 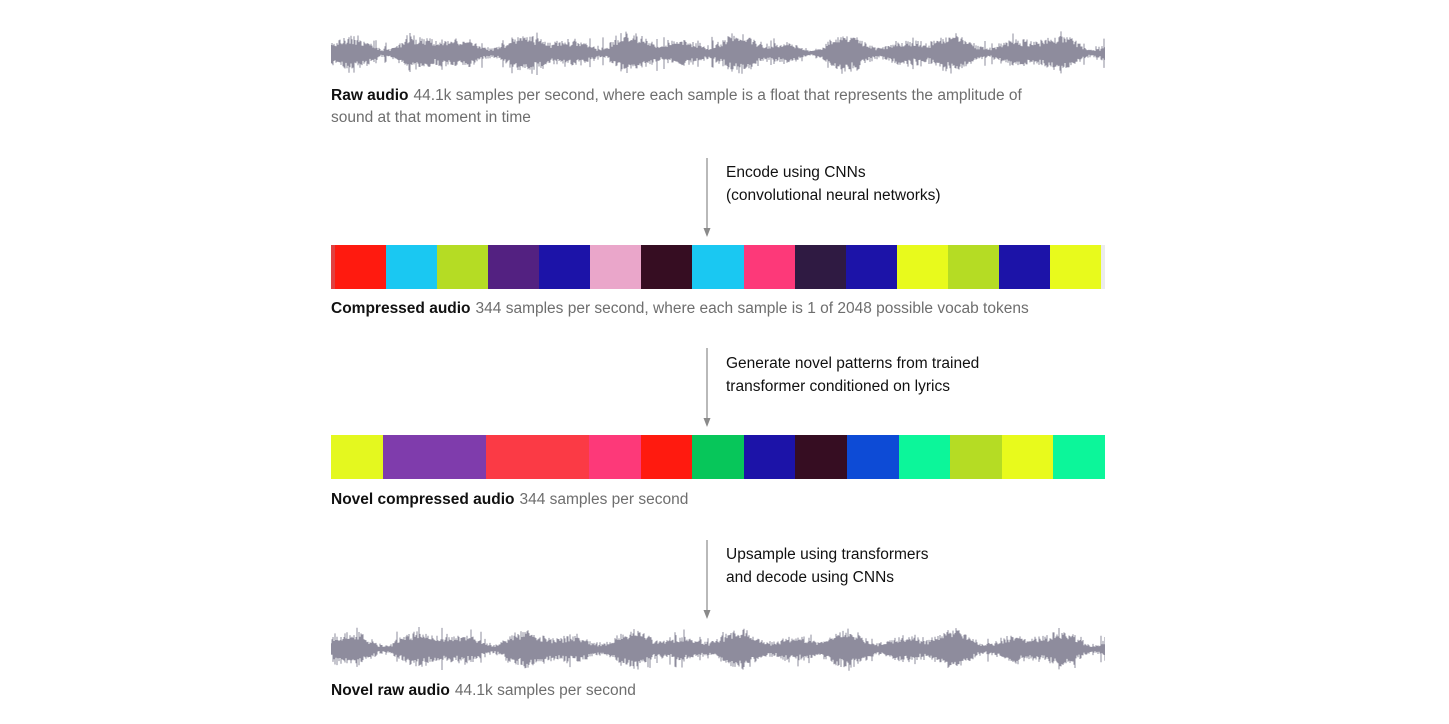 I want to click on raw-audio-description-line2: sound at that moment in time, so click(x=431, y=117).